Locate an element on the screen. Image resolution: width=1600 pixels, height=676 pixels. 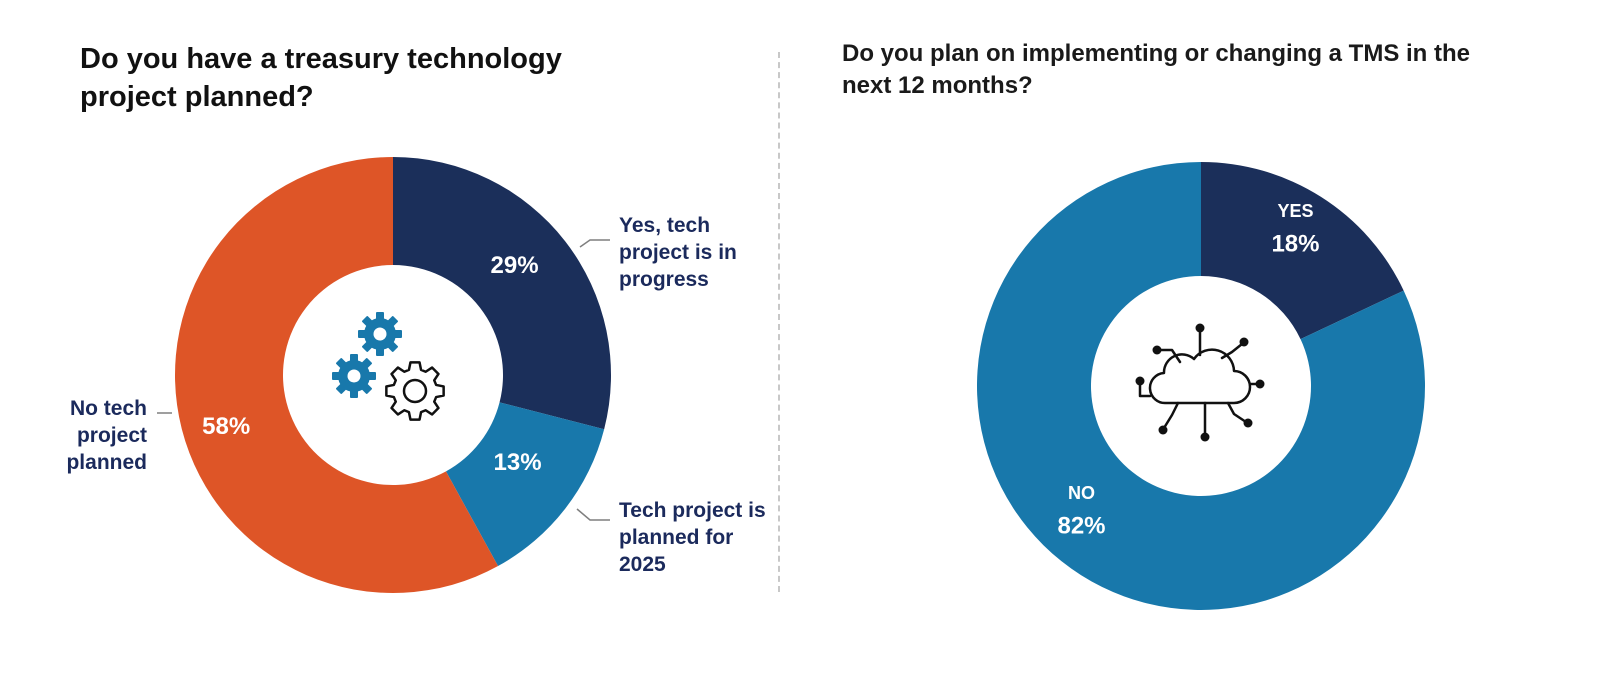
label-yes-in-progress: Yes, tech project is in progress is located at coordinates (678, 252).